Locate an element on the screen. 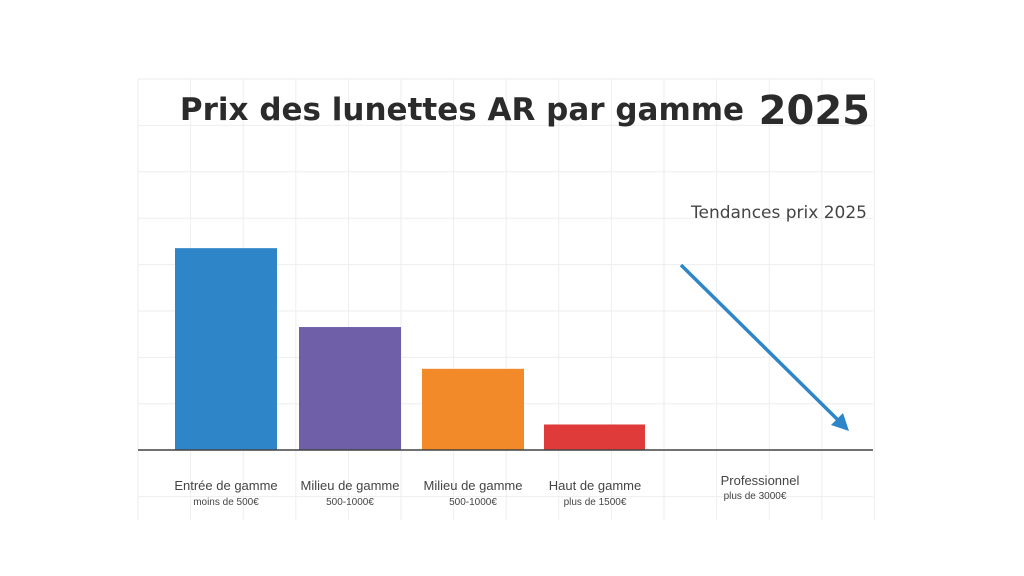 This screenshot has height=576, width=1024. category-label: Entrée de gamme is located at coordinates (225, 485).